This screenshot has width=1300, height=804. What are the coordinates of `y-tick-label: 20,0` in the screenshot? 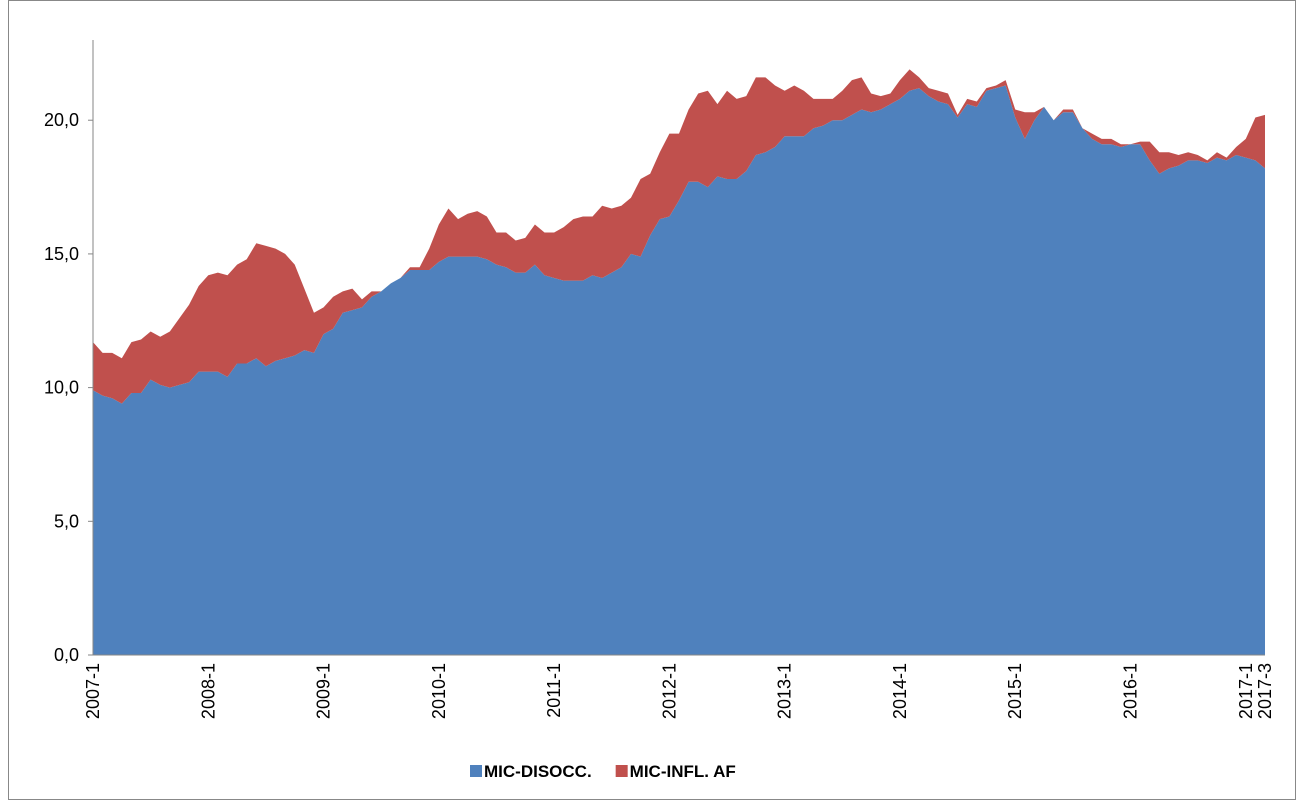 It's located at (61, 120).